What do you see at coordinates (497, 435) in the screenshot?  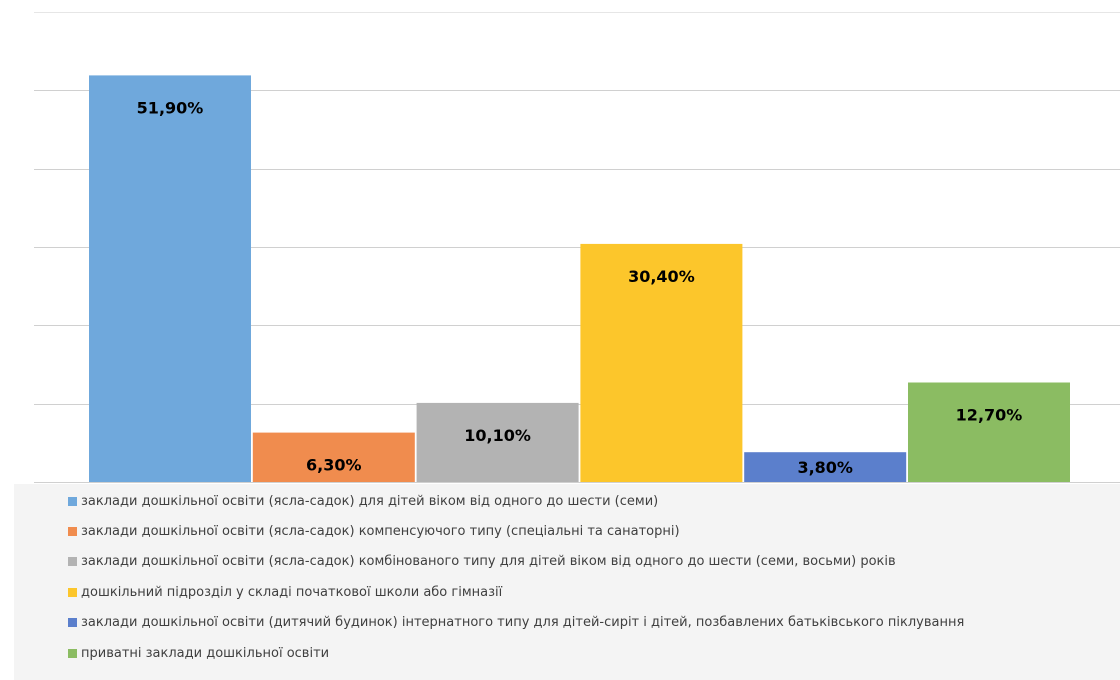 I see `data-label-3: 10,10%` at bounding box center [497, 435].